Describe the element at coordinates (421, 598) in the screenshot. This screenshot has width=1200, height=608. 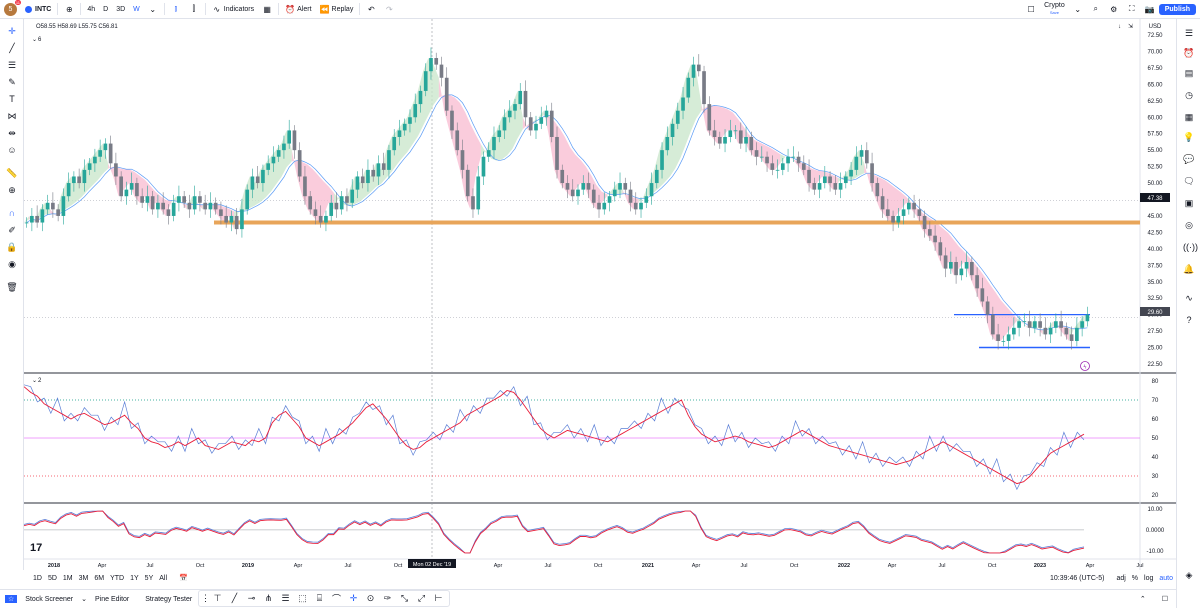
I see `measure-tool-icon: ⤢` at that location.